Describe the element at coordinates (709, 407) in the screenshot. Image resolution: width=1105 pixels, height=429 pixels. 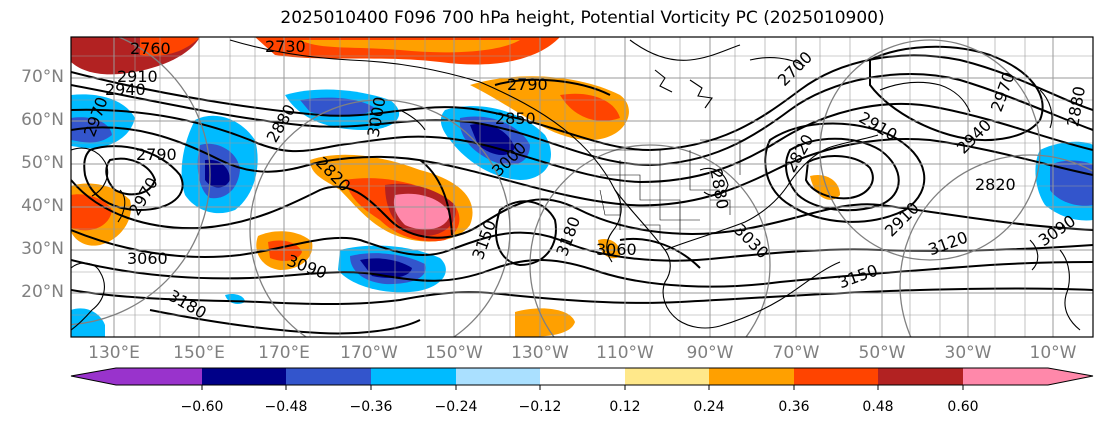
I see `colorbar-tick-label: 0.24` at that location.